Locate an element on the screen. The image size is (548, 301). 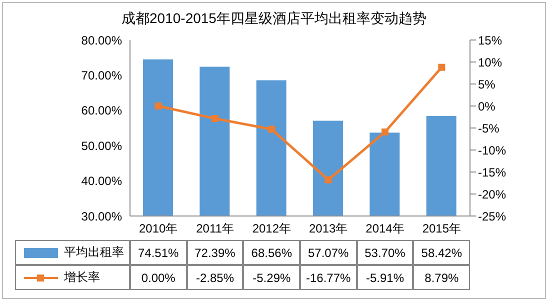
legend-label: 增长率 is located at coordinates (82, 277).